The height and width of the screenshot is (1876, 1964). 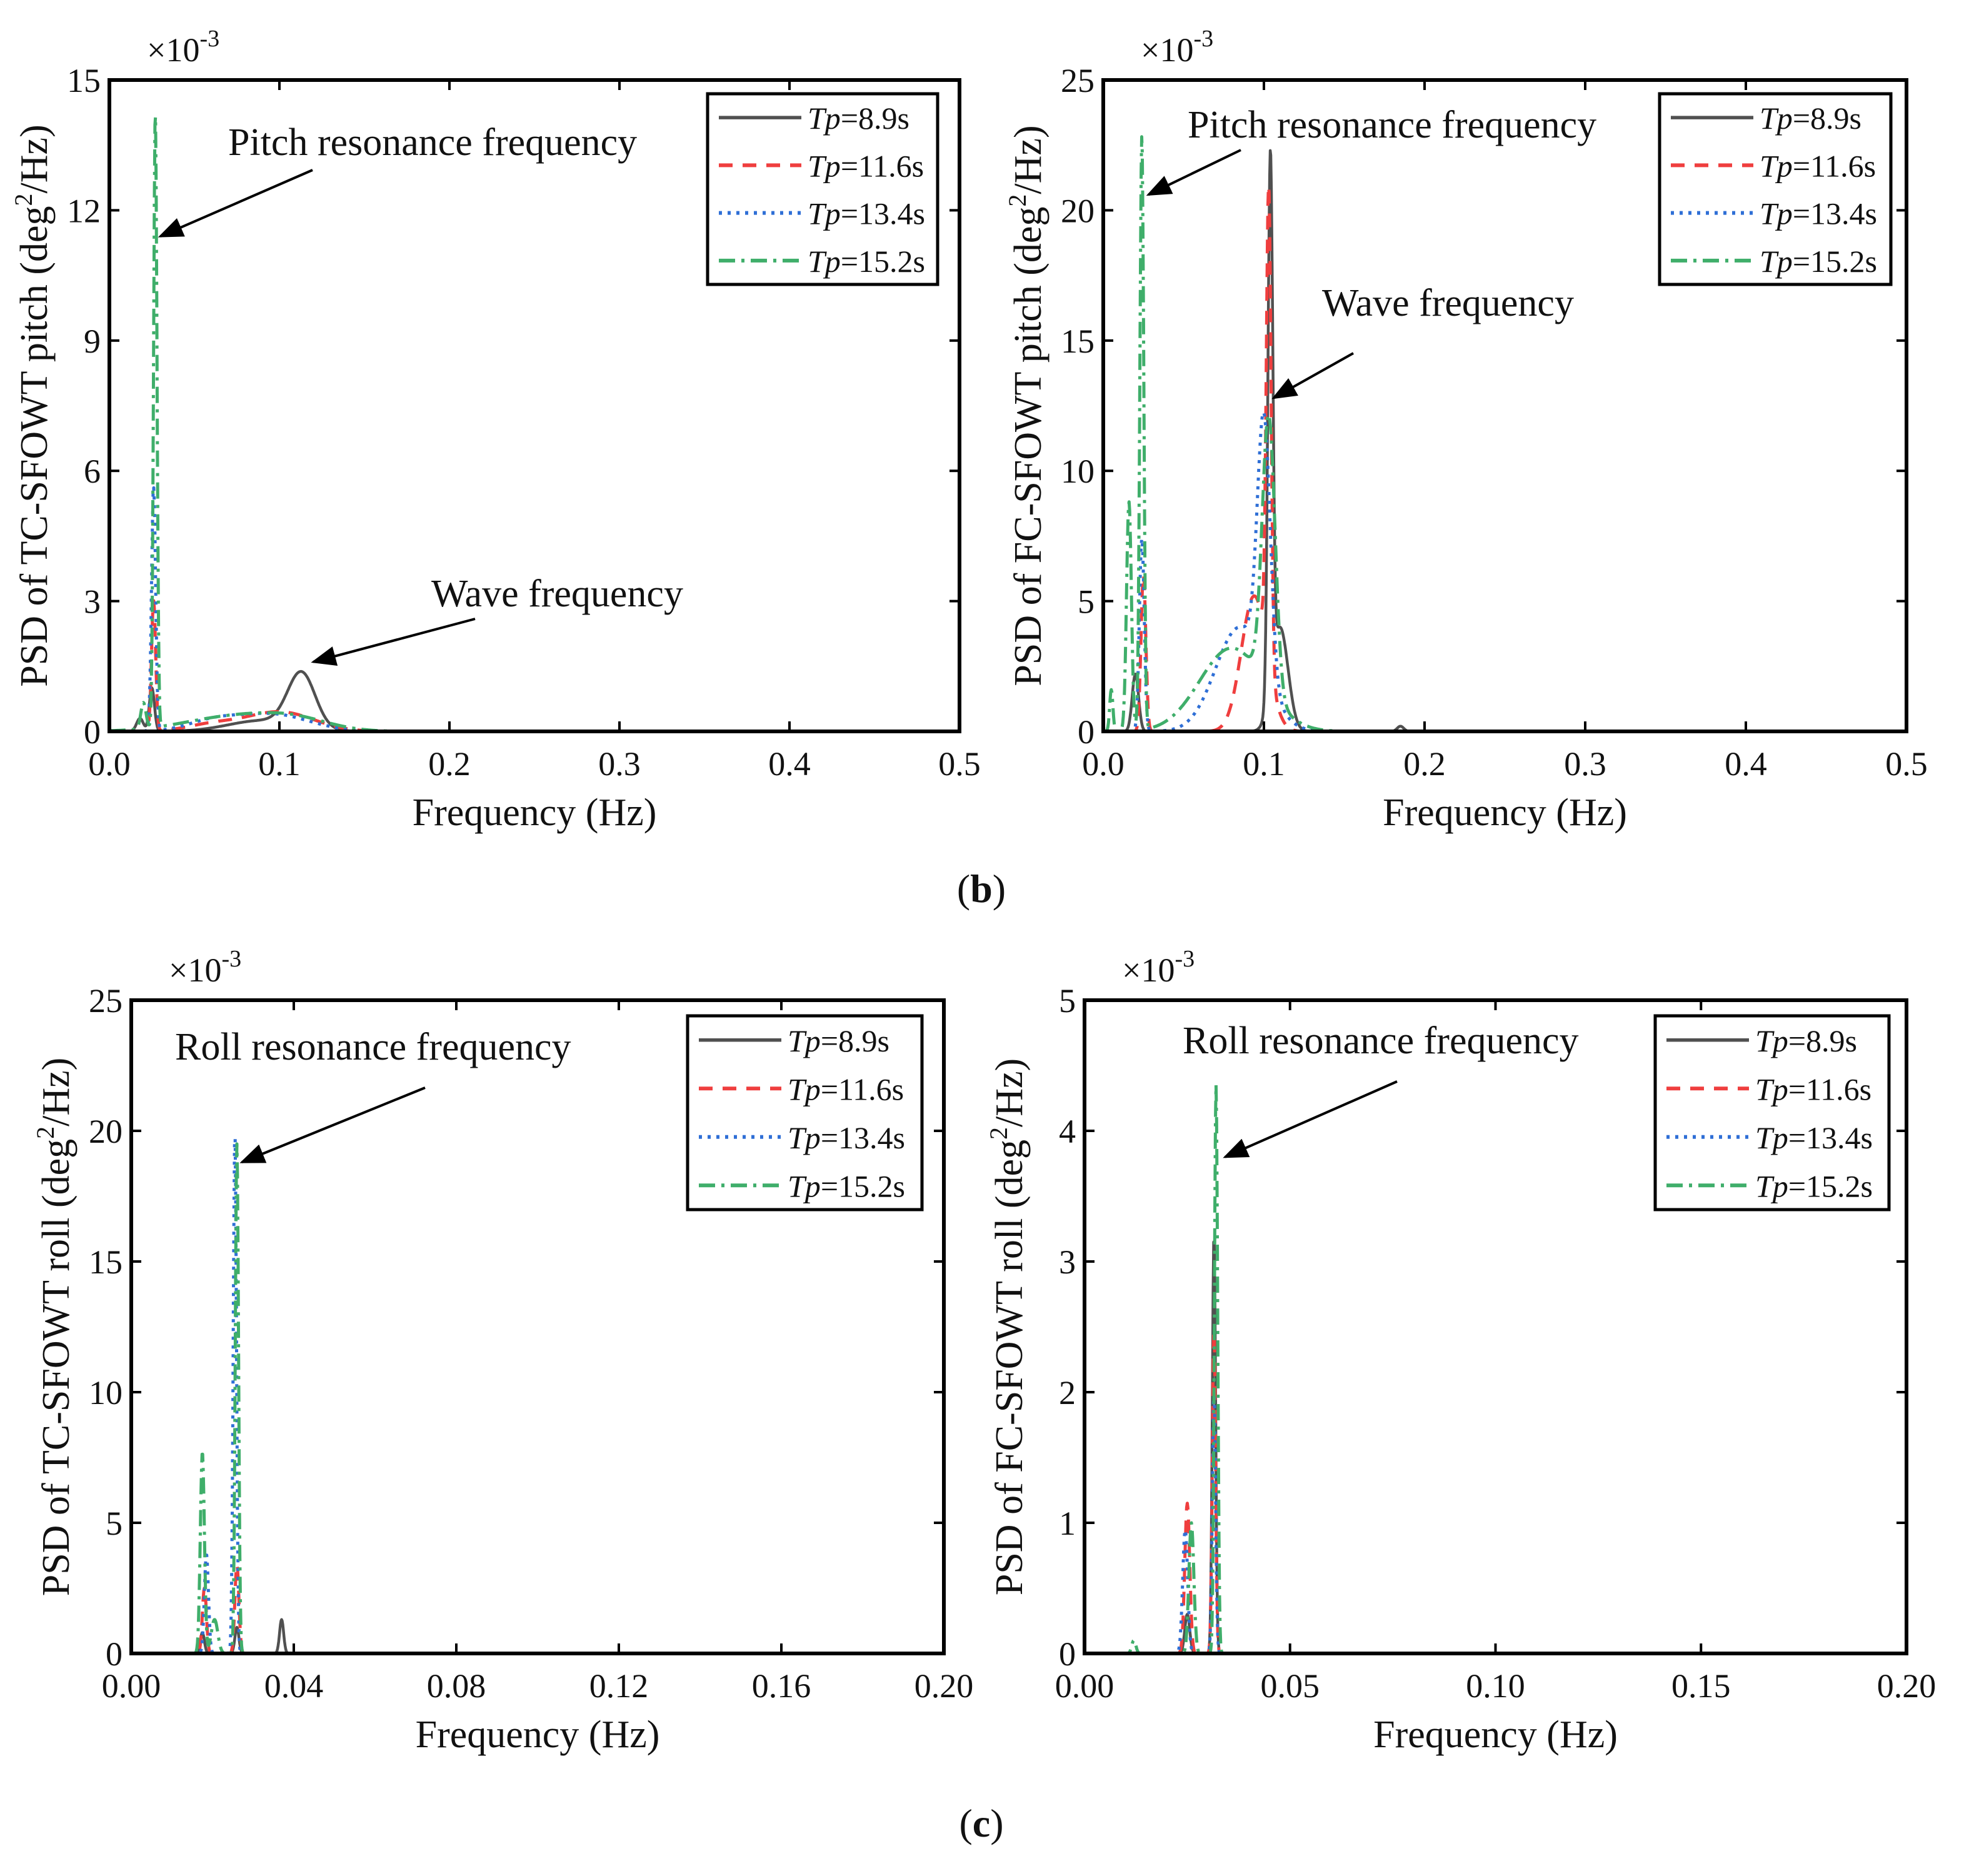 I want to click on y-axis-label: PSD of FC-SFOWT roll (deg2/Hz), so click(x=1008, y=1326).